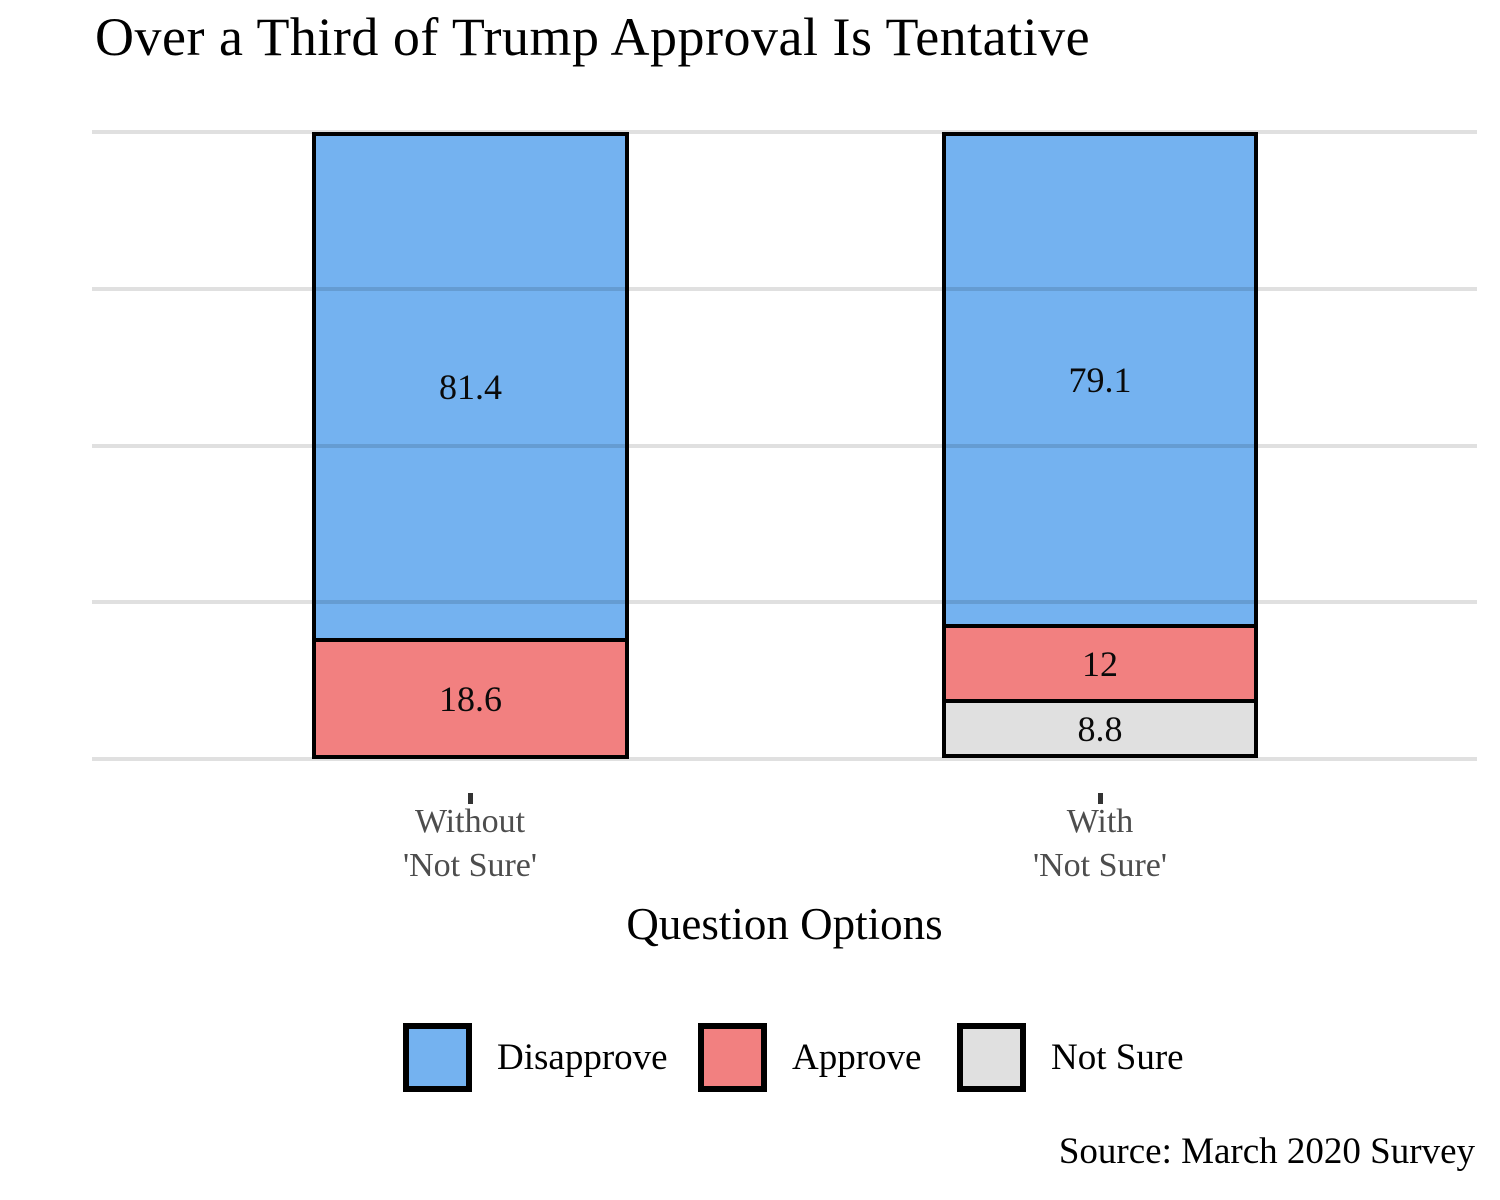 This screenshot has height=1200, width=1500. I want to click on bar-segment-not-sure: 8.8, so click(1100, 729).